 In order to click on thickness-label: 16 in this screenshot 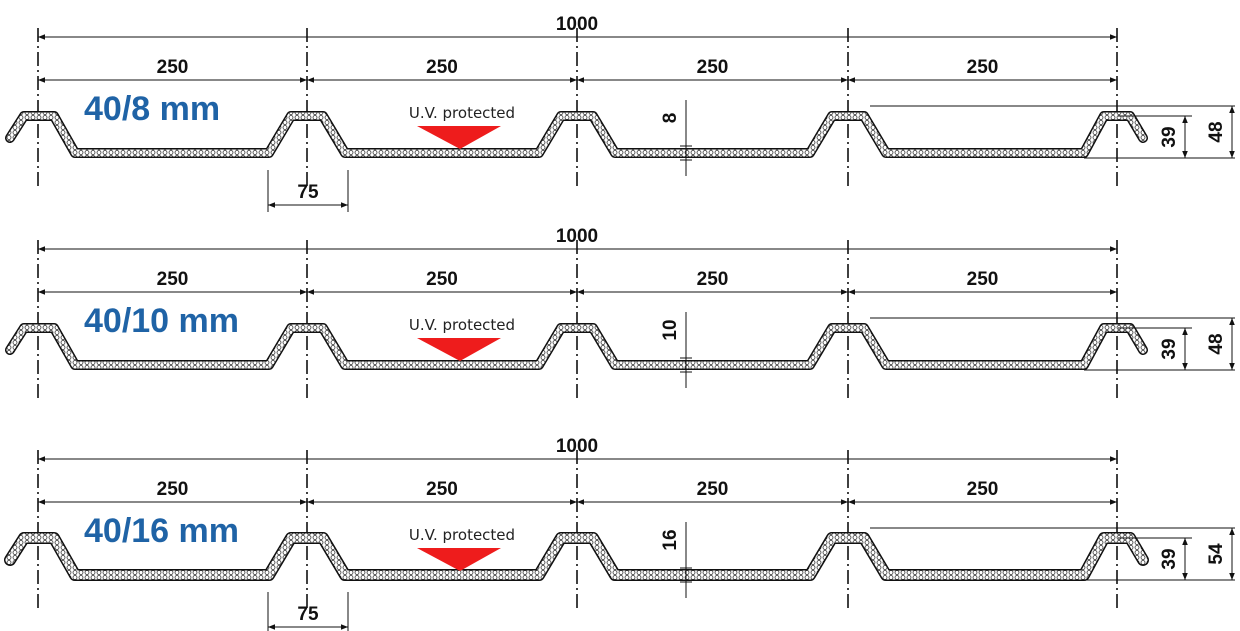, I will do `click(670, 539)`.